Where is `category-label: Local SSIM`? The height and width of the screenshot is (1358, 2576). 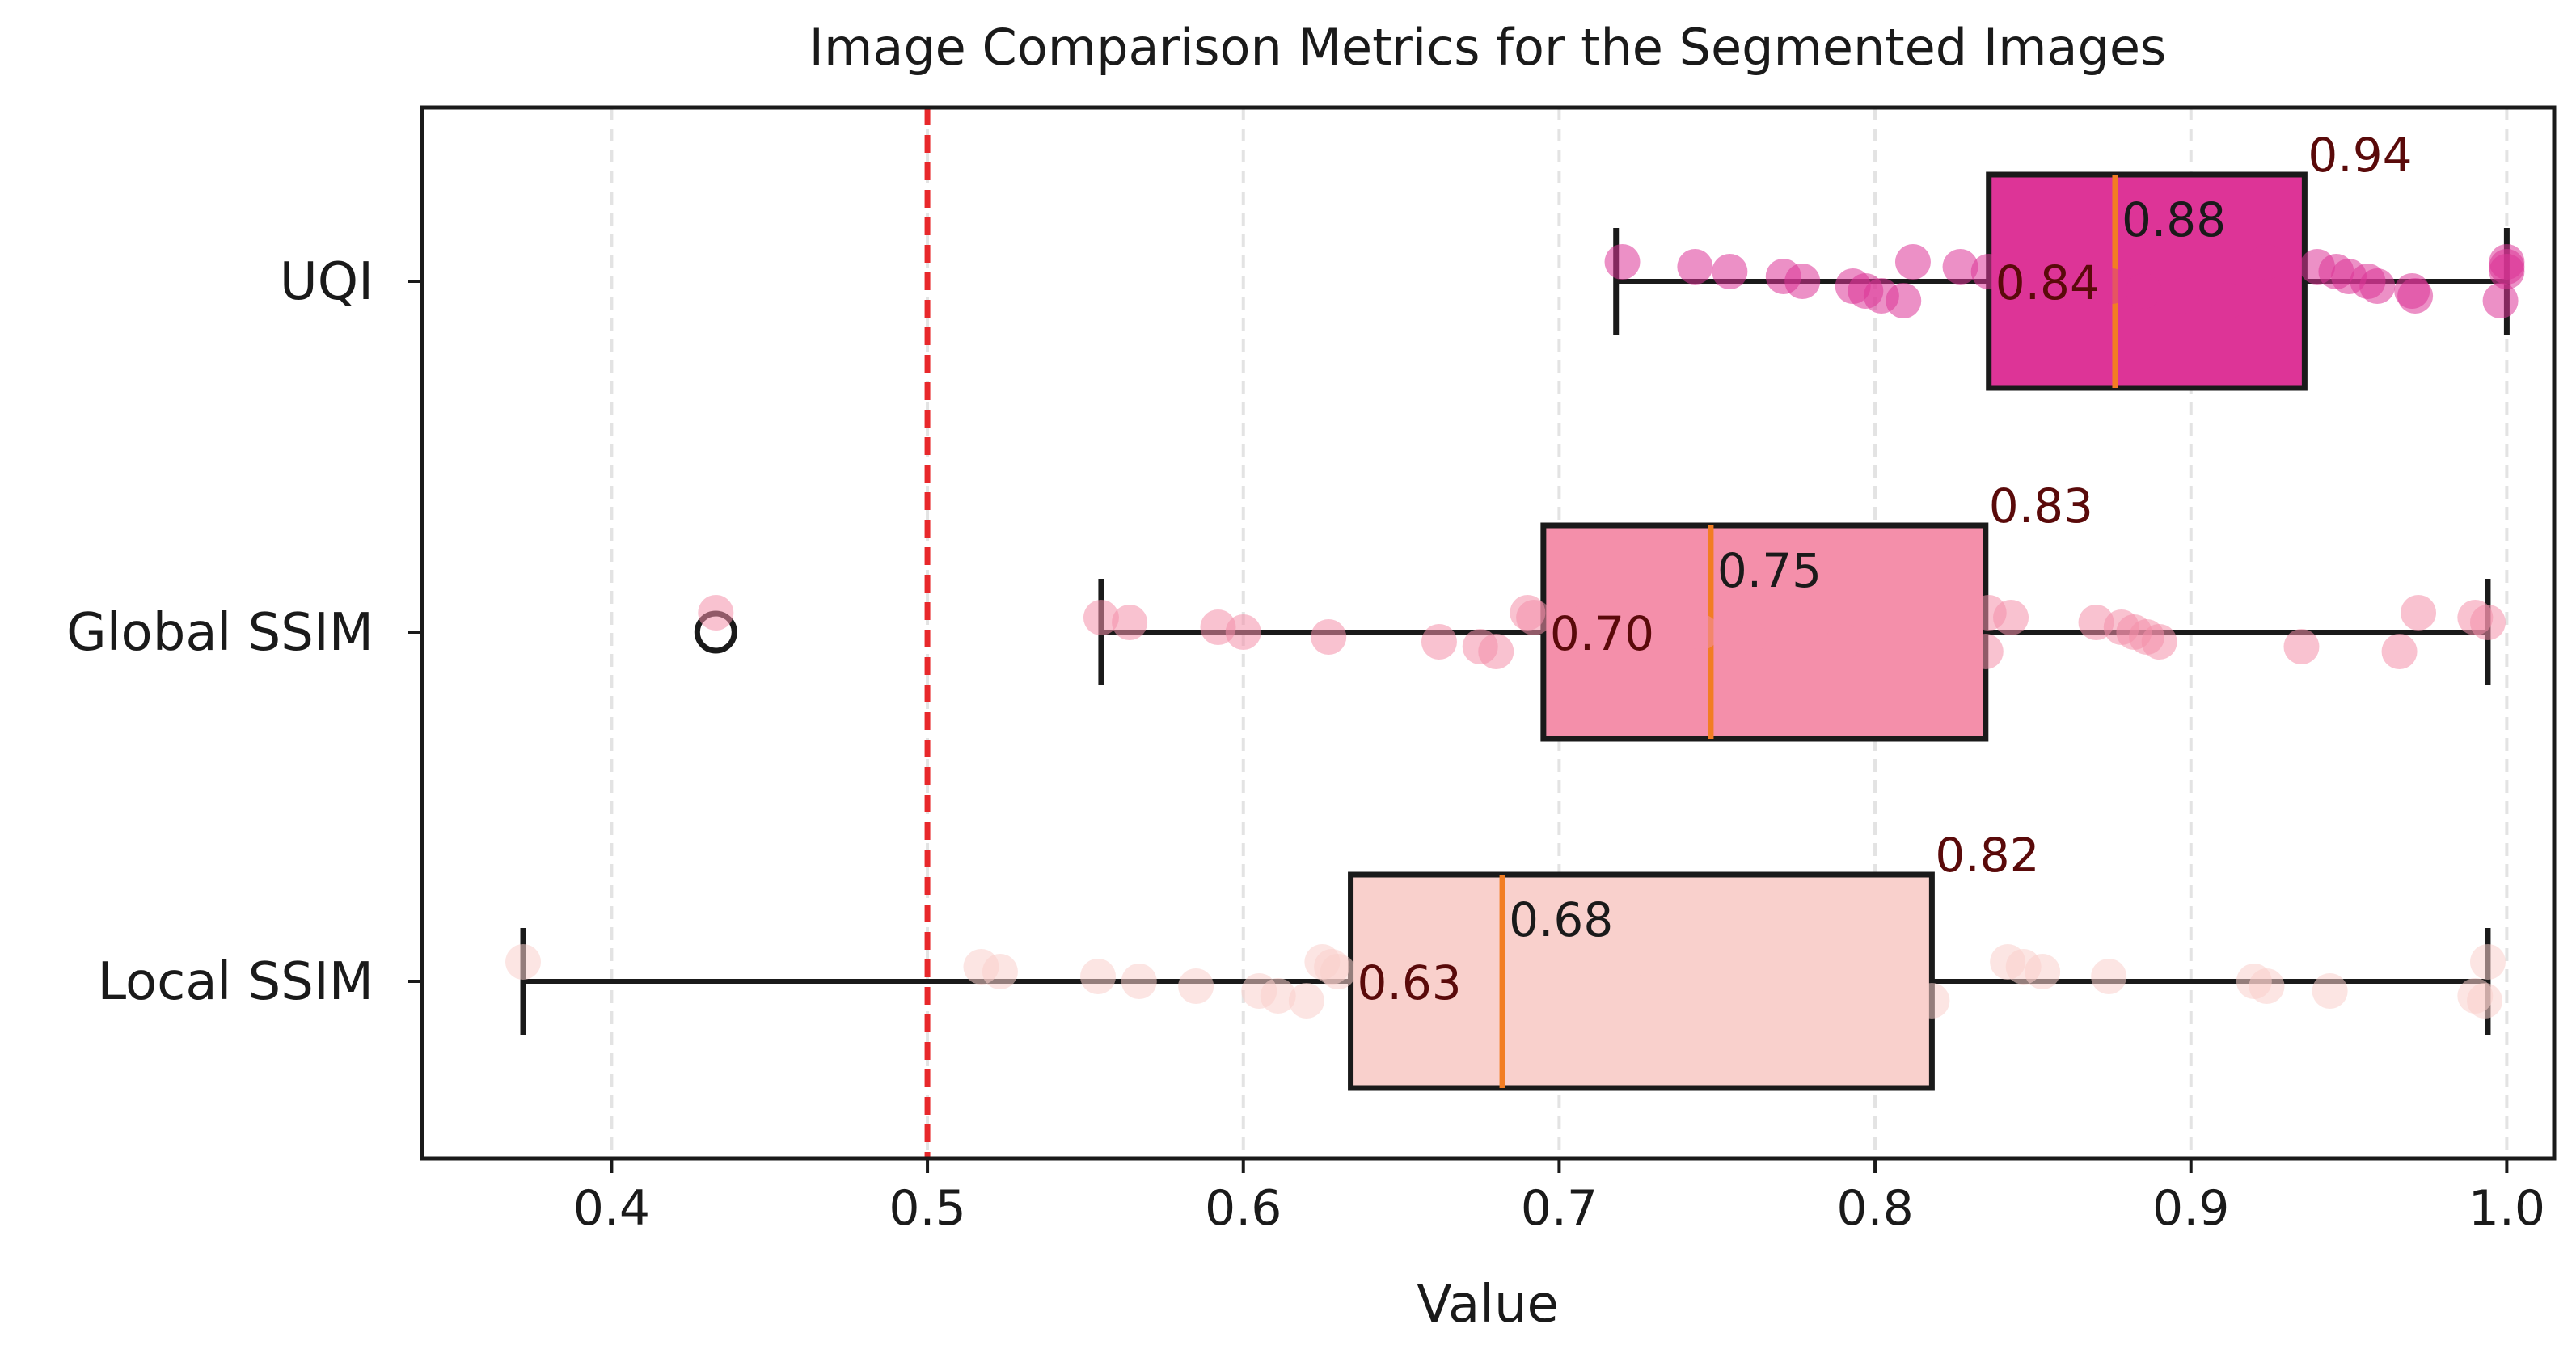
category-label: Local SSIM is located at coordinates (235, 982).